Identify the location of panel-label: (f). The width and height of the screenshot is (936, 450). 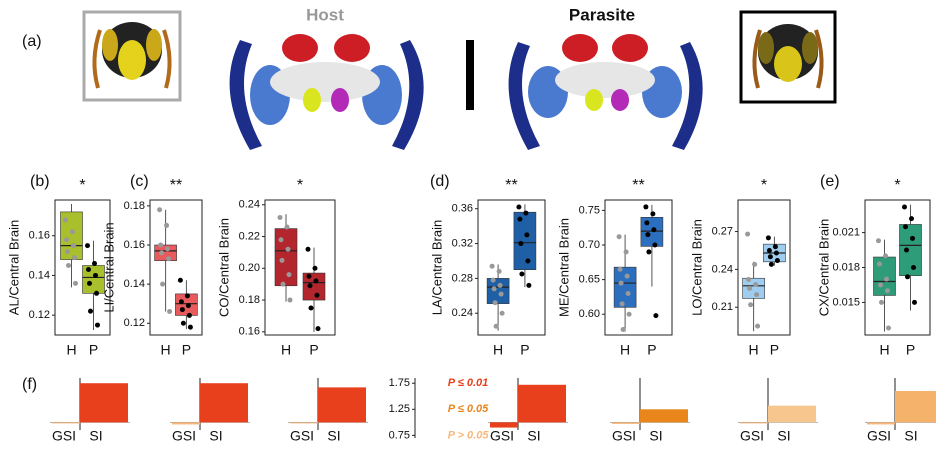
(29, 384).